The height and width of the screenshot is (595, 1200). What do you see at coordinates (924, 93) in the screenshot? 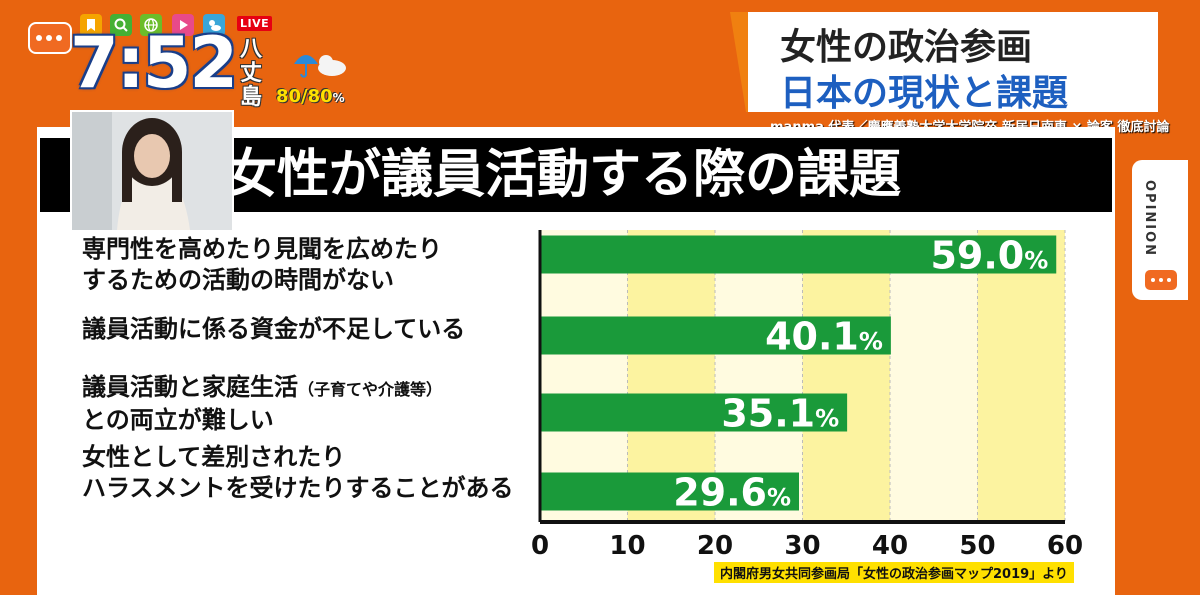
I see `headline-line2: 日本の現状と課題` at bounding box center [924, 93].